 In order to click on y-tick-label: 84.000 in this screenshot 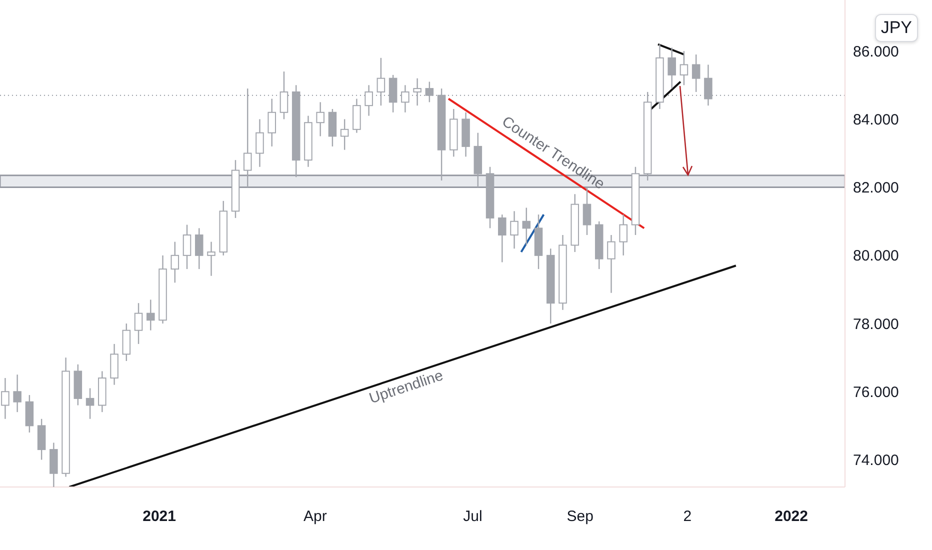, I will do `click(876, 120)`.